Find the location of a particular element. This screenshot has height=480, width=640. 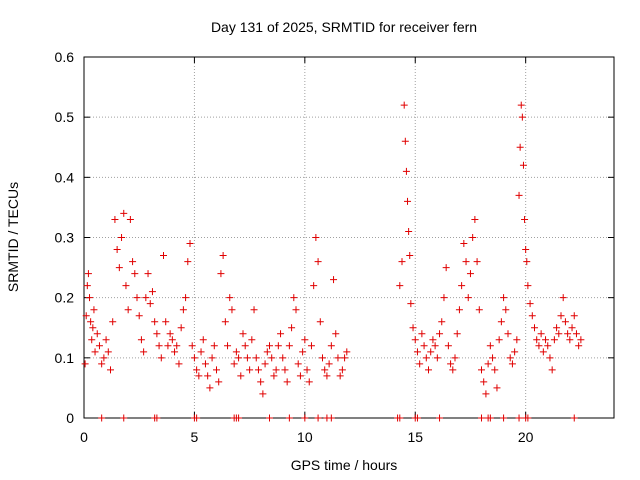

x-tick-label: 10 is located at coordinates (305, 437).